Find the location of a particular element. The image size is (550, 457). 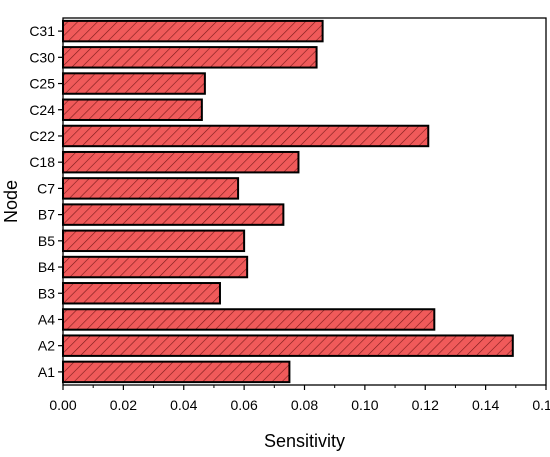

bar-a1 is located at coordinates (176, 372).